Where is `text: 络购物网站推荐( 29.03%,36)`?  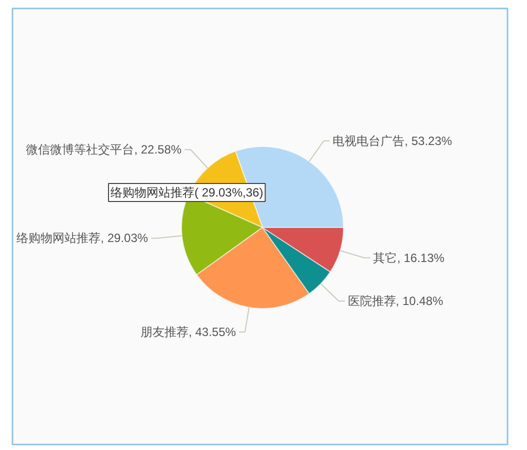 text: 络购物网站推荐( 29.03%,36) is located at coordinates (187, 193).